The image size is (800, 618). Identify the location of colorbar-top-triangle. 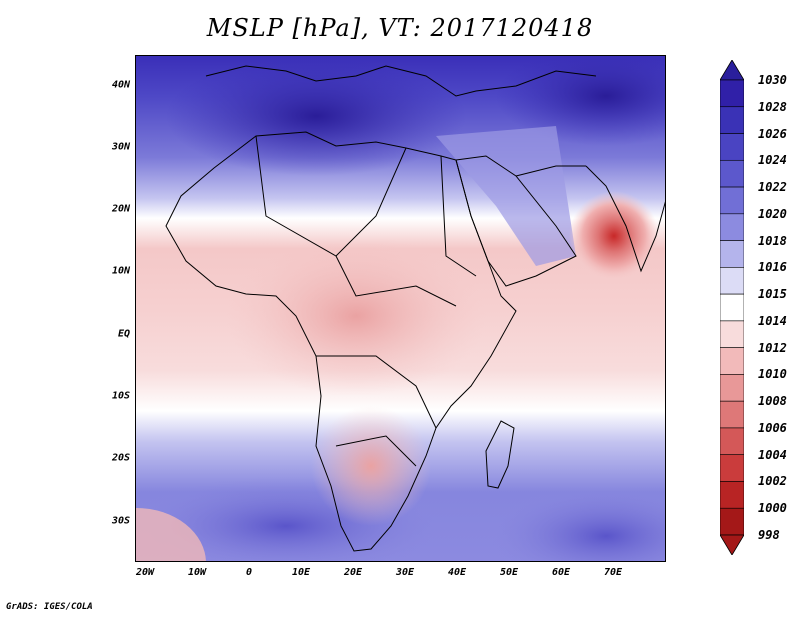
(732, 70).